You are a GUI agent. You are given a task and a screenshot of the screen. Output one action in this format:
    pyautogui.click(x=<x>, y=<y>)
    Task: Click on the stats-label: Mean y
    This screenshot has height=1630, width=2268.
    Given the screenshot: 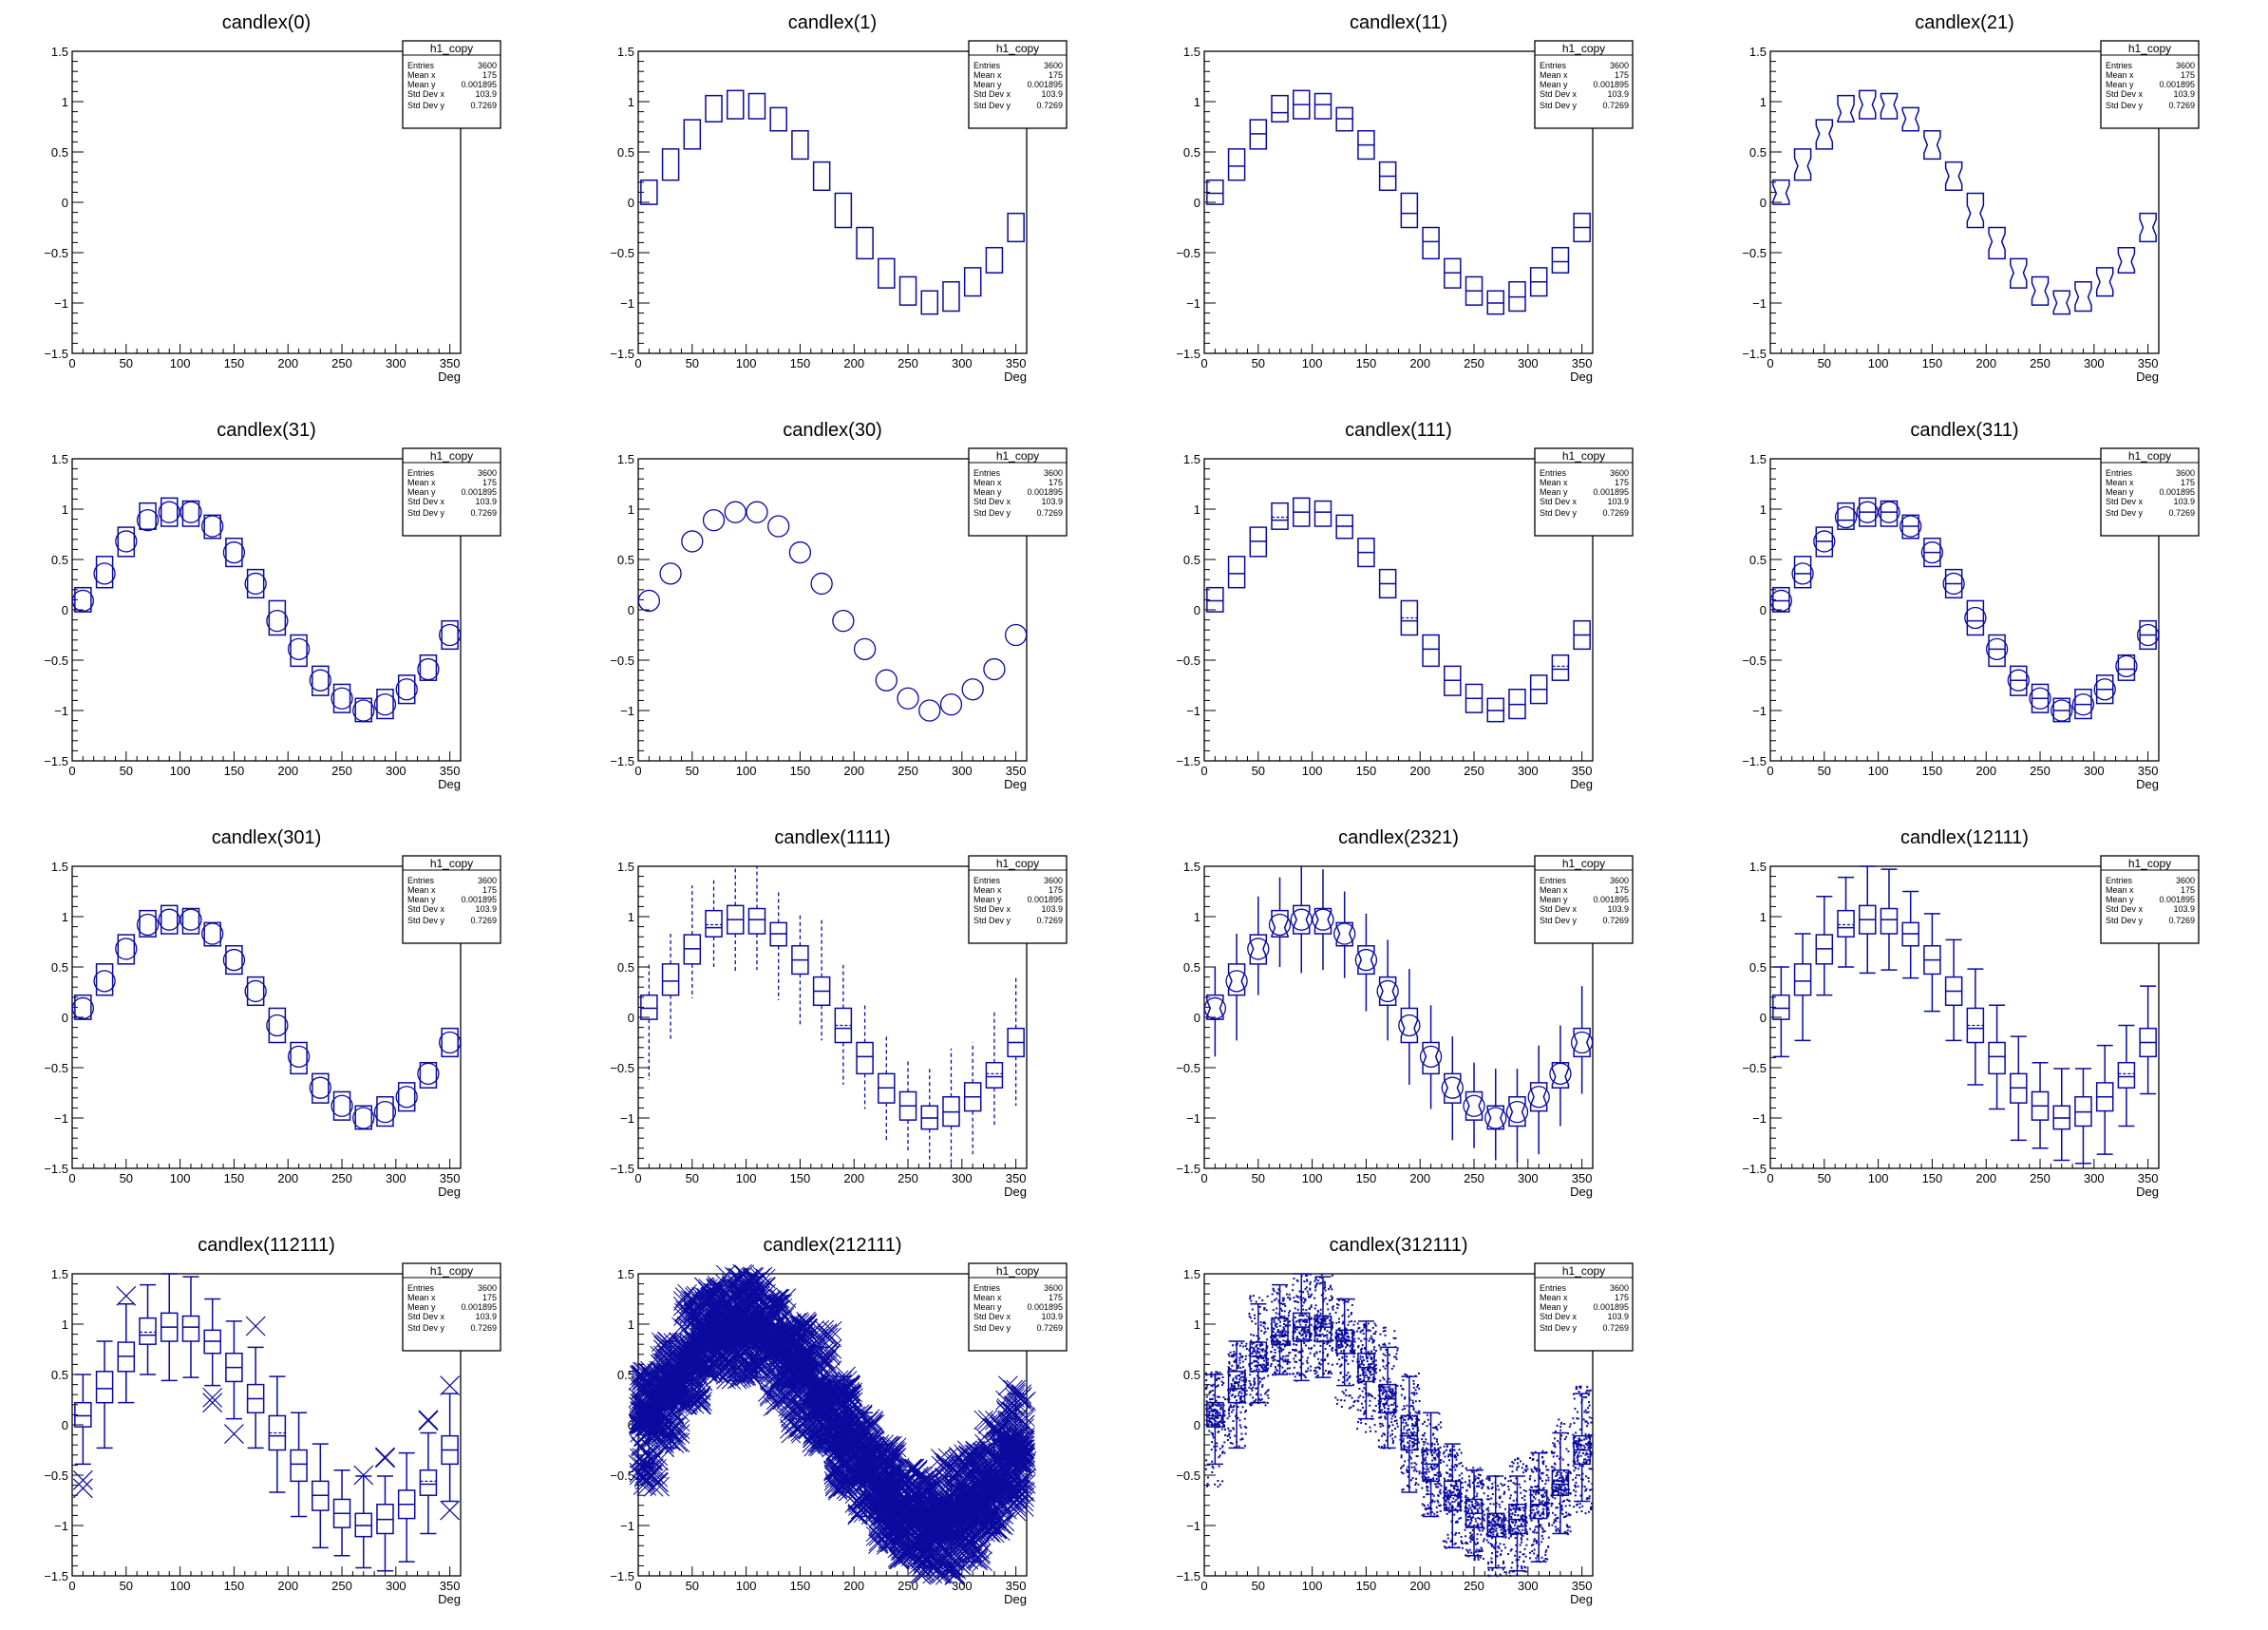 What is the action you would take?
    pyautogui.click(x=422, y=1307)
    